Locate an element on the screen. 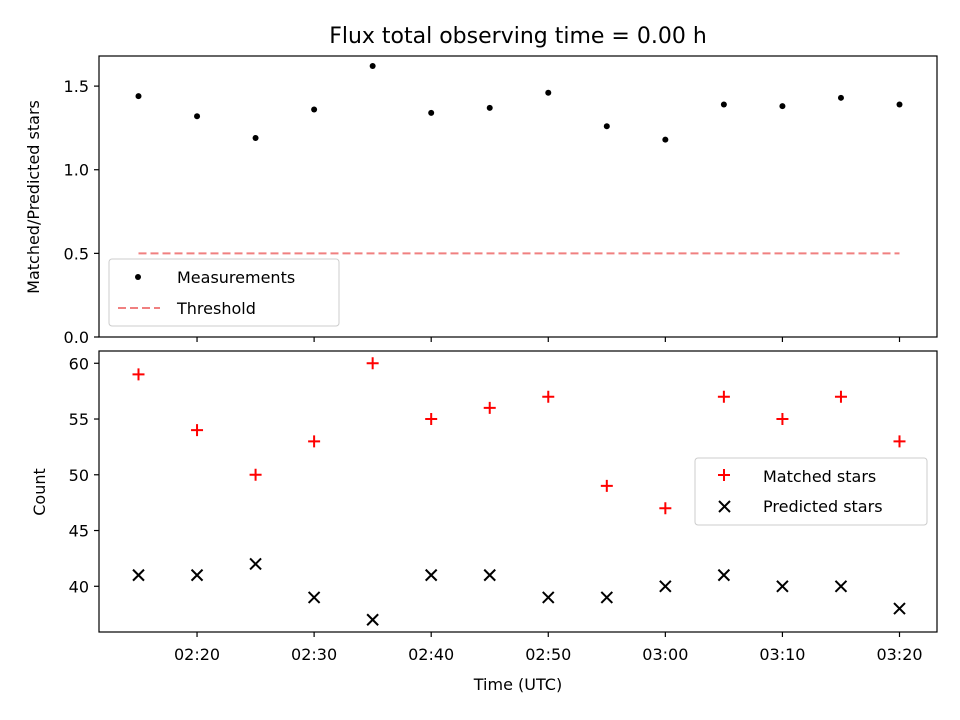 This screenshot has height=720, width=960. legend-measurements-label: Measurements is located at coordinates (236, 277).